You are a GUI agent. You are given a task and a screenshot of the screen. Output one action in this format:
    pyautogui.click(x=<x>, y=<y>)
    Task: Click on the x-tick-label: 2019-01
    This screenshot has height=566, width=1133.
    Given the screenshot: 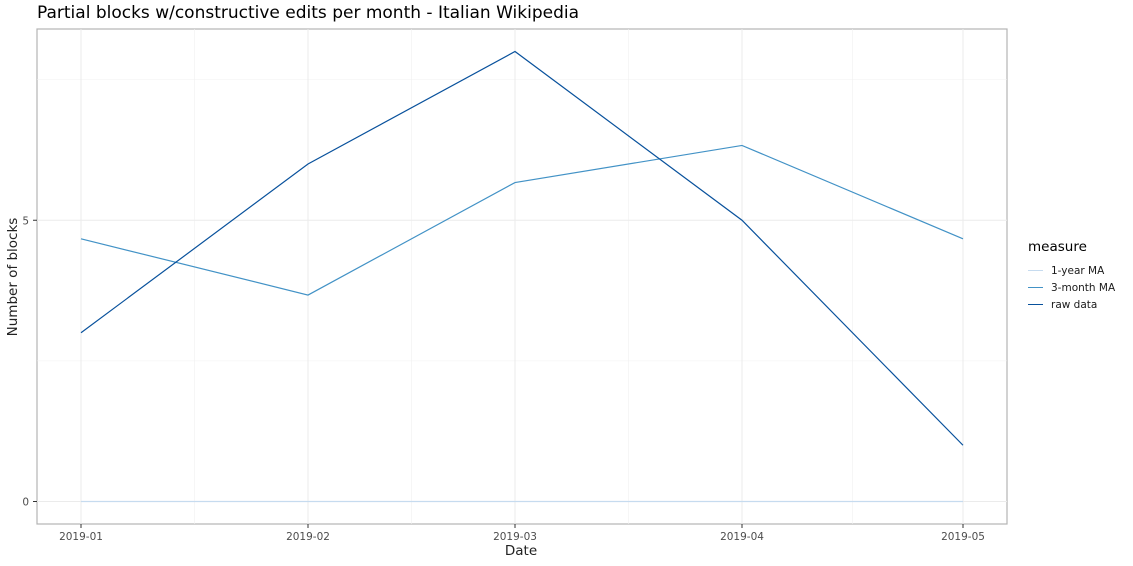 What is the action you would take?
    pyautogui.click(x=81, y=537)
    